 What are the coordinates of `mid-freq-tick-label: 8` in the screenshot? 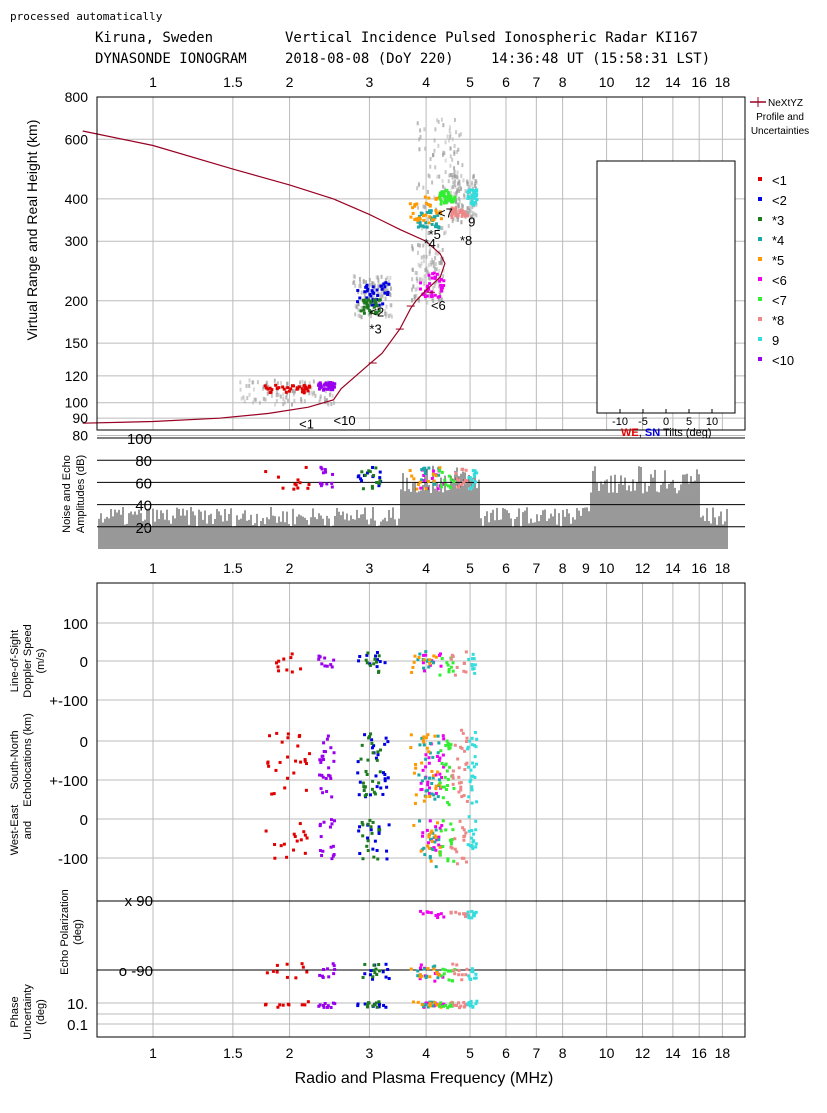 It's located at (563, 568).